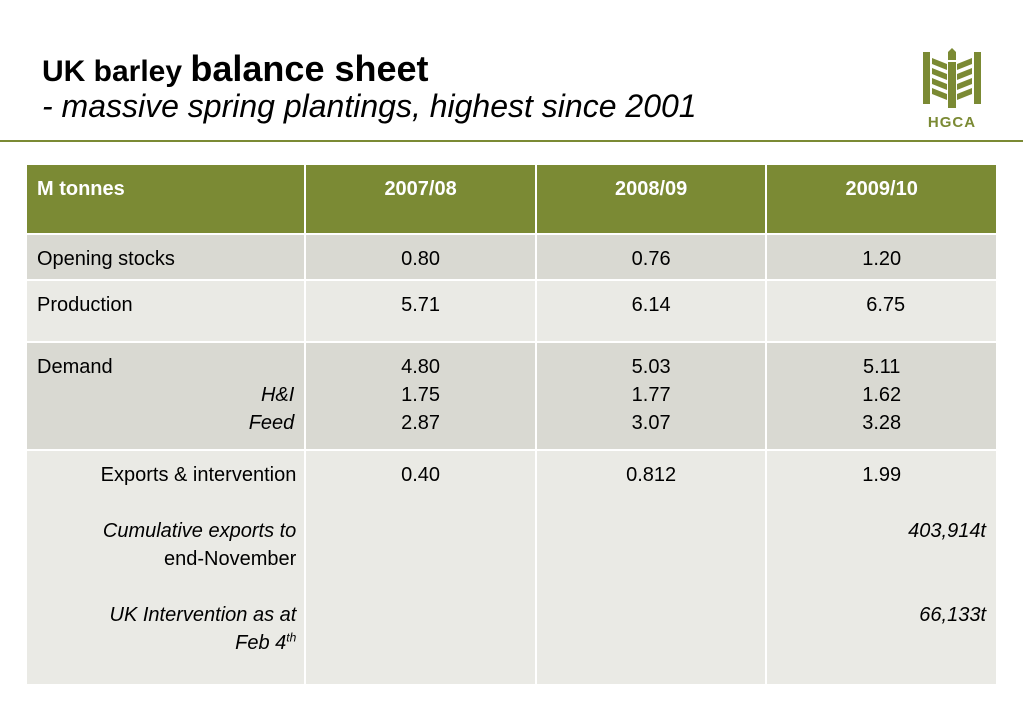 Image resolution: width=1023 pixels, height=708 pixels. What do you see at coordinates (952, 122) in the screenshot?
I see `logo-text: HGCA` at bounding box center [952, 122].